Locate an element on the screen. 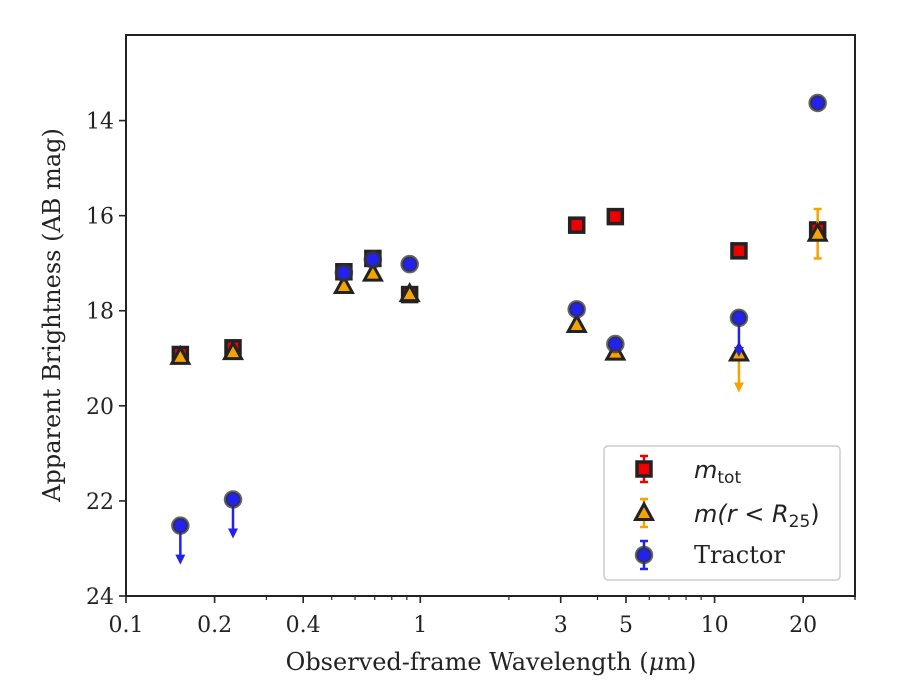 This screenshot has width=900, height=700. y-tick-label: 18 is located at coordinates (100, 312).